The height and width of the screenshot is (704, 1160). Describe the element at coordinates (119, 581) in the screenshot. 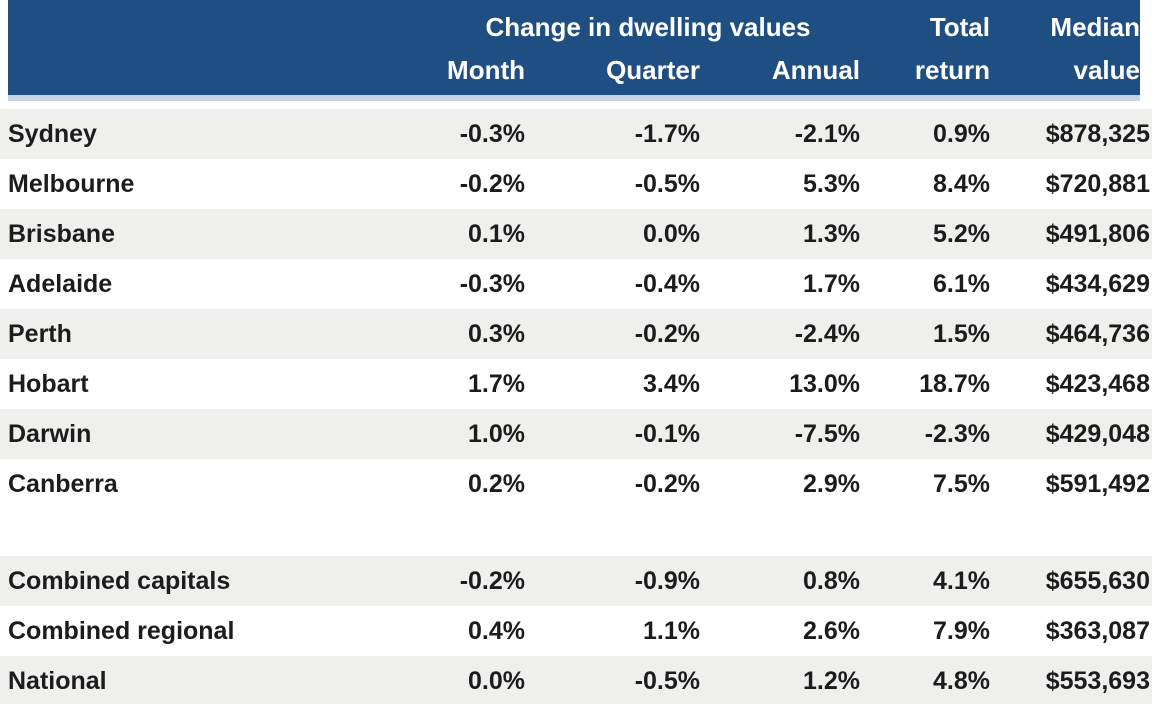

I see `row-label: Combined capitals` at that location.